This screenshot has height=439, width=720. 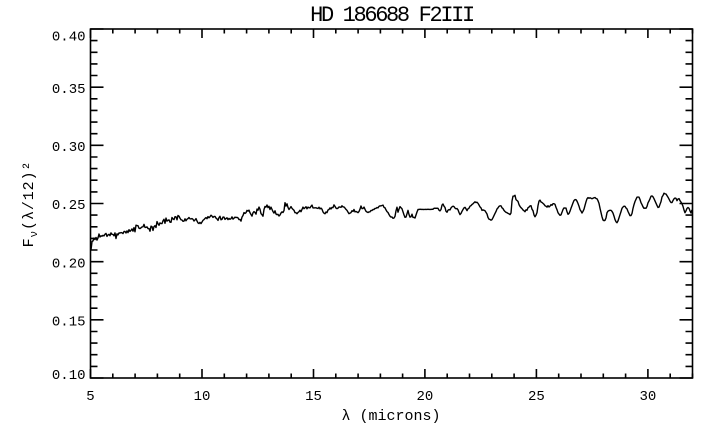 I want to click on svg-text: 0.25, so click(x=69, y=206).